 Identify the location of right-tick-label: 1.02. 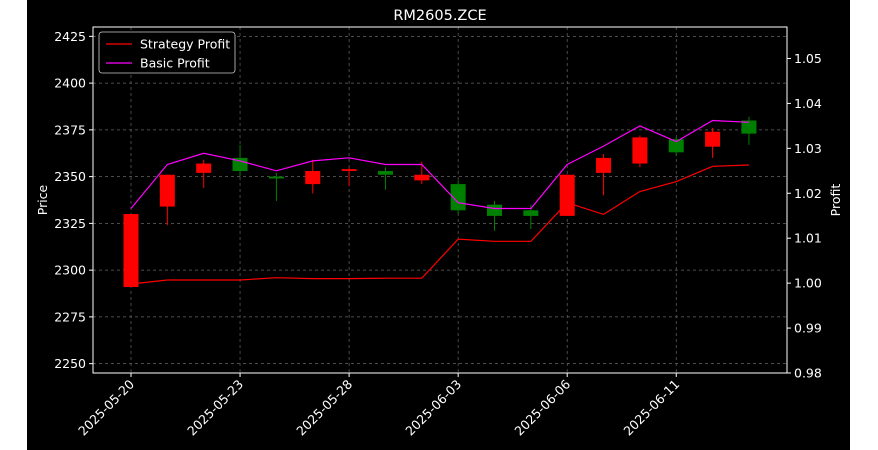
(808, 193).